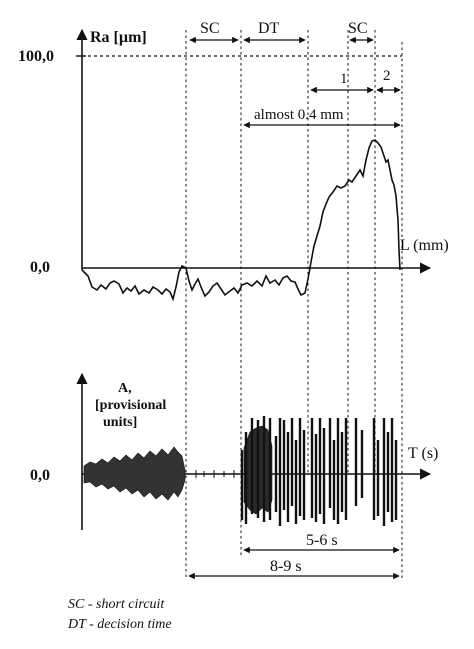  Describe the element at coordinates (269, 28) in the screenshot. I see `dt-label: DT` at that location.